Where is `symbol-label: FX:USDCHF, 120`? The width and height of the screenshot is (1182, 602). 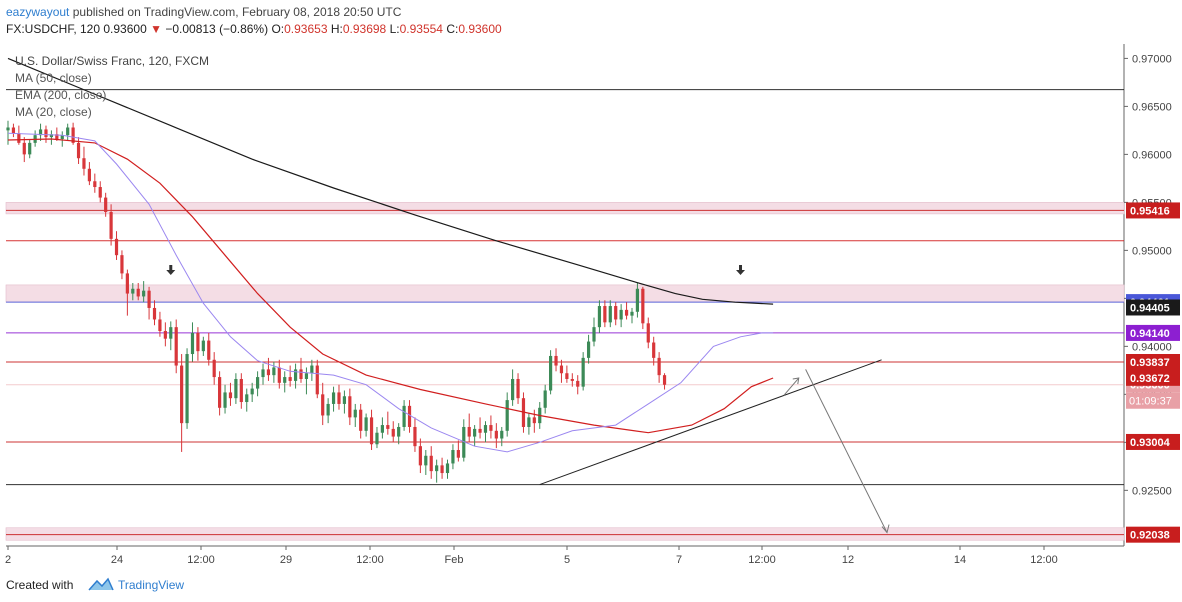
symbol-label: FX:USDCHF, 120 is located at coordinates (53, 29).